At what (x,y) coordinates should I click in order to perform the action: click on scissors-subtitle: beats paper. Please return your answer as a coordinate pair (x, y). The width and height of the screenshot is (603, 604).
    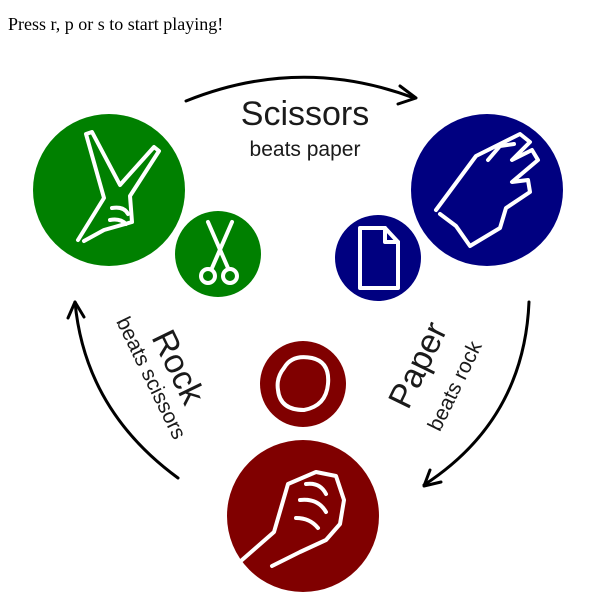
    Looking at the image, I should click on (305, 149).